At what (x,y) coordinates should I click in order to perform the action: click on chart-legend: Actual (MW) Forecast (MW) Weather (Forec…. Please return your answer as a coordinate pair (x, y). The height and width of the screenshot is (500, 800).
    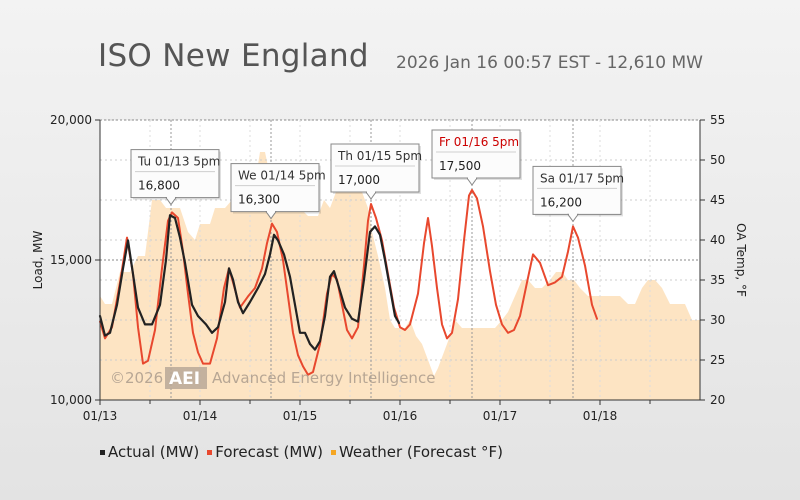
    Looking at the image, I should click on (303, 452).